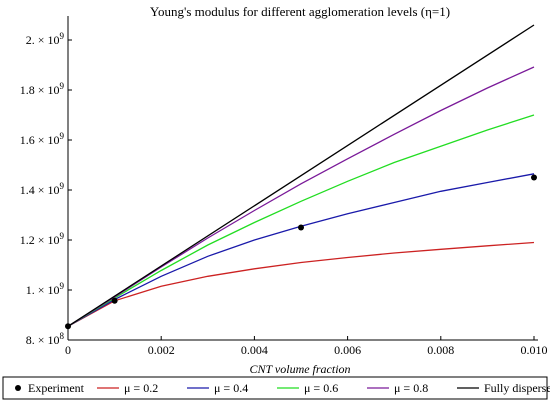 This screenshot has width=550, height=407. What do you see at coordinates (68, 350) in the screenshot?
I see `x-tick-label: 0` at bounding box center [68, 350].